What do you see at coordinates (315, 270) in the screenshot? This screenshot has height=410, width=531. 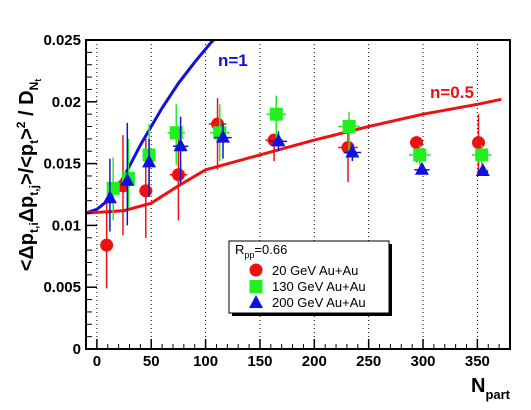 I see `legend-label-20gev: 20 GeV Au+Au` at bounding box center [315, 270].